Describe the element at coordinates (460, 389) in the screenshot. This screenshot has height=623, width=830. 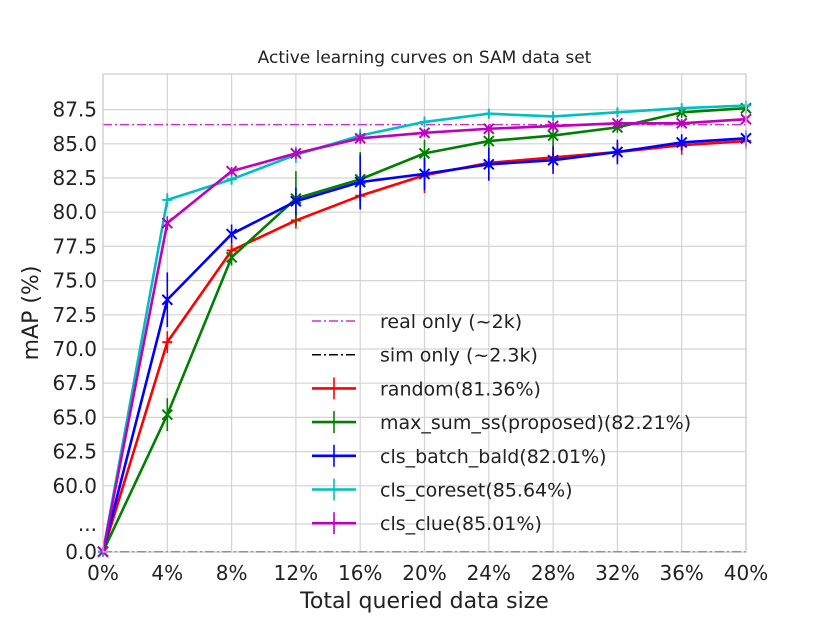
I see `legend-label: random(81.36%)` at that location.